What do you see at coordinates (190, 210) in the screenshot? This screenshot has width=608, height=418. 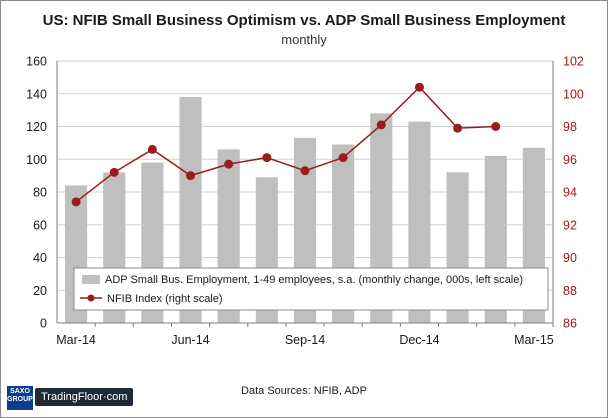 I see `bar` at bounding box center [190, 210].